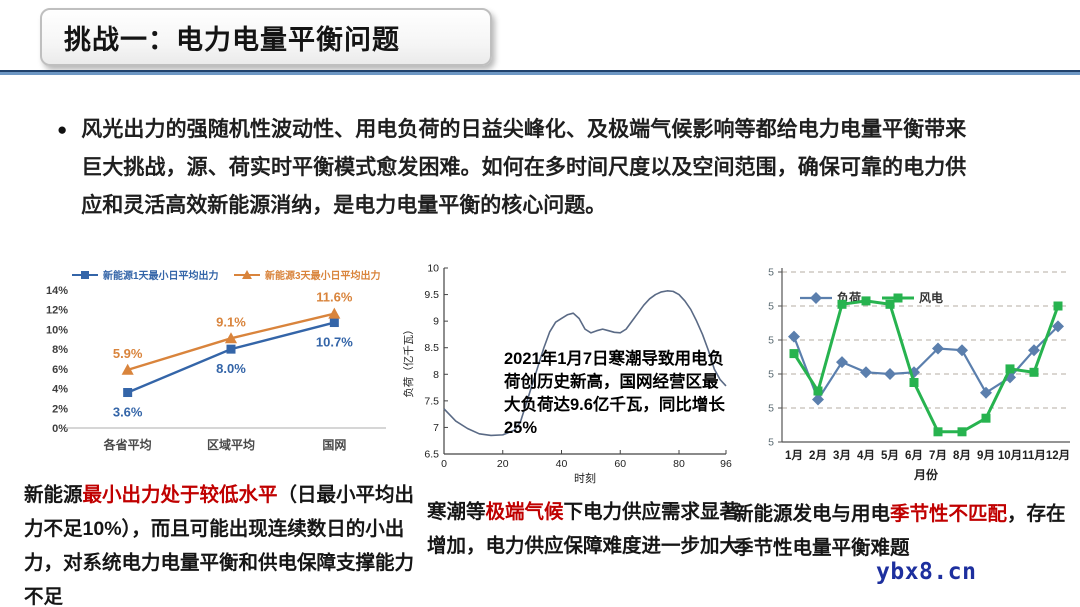 Image resolution: width=1080 pixels, height=607 pixels. What do you see at coordinates (503, 464) in the screenshot?
I see `svg-text: 20` at bounding box center [503, 464].